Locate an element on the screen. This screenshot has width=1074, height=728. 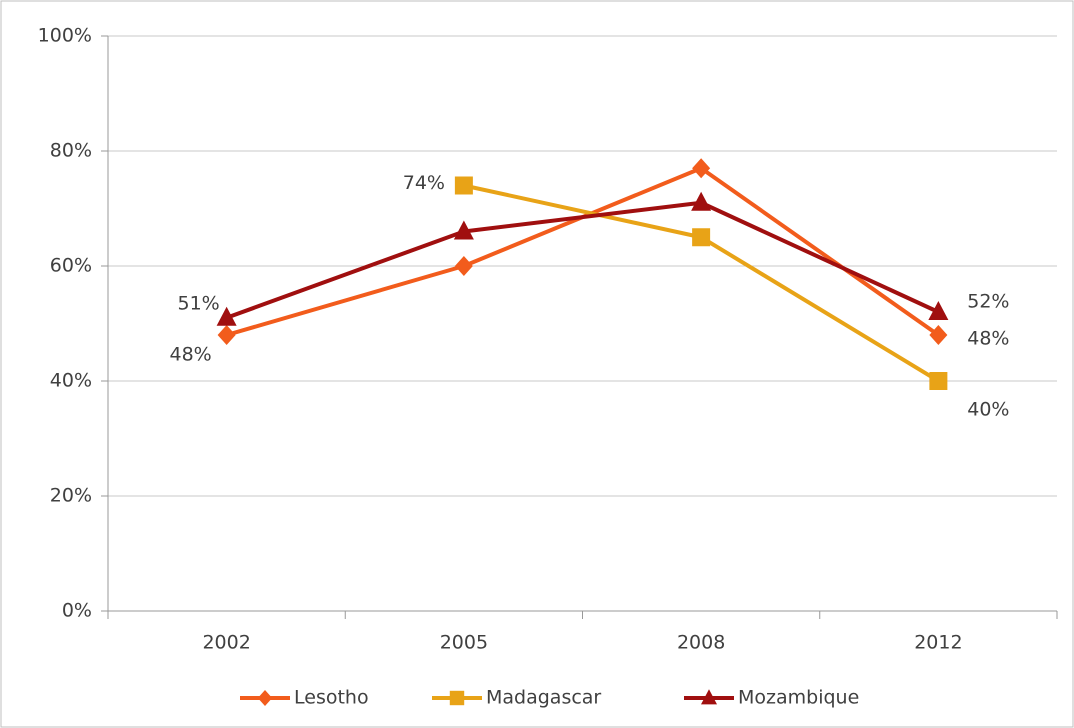
y-tick-label: 80% is located at coordinates (71, 151).